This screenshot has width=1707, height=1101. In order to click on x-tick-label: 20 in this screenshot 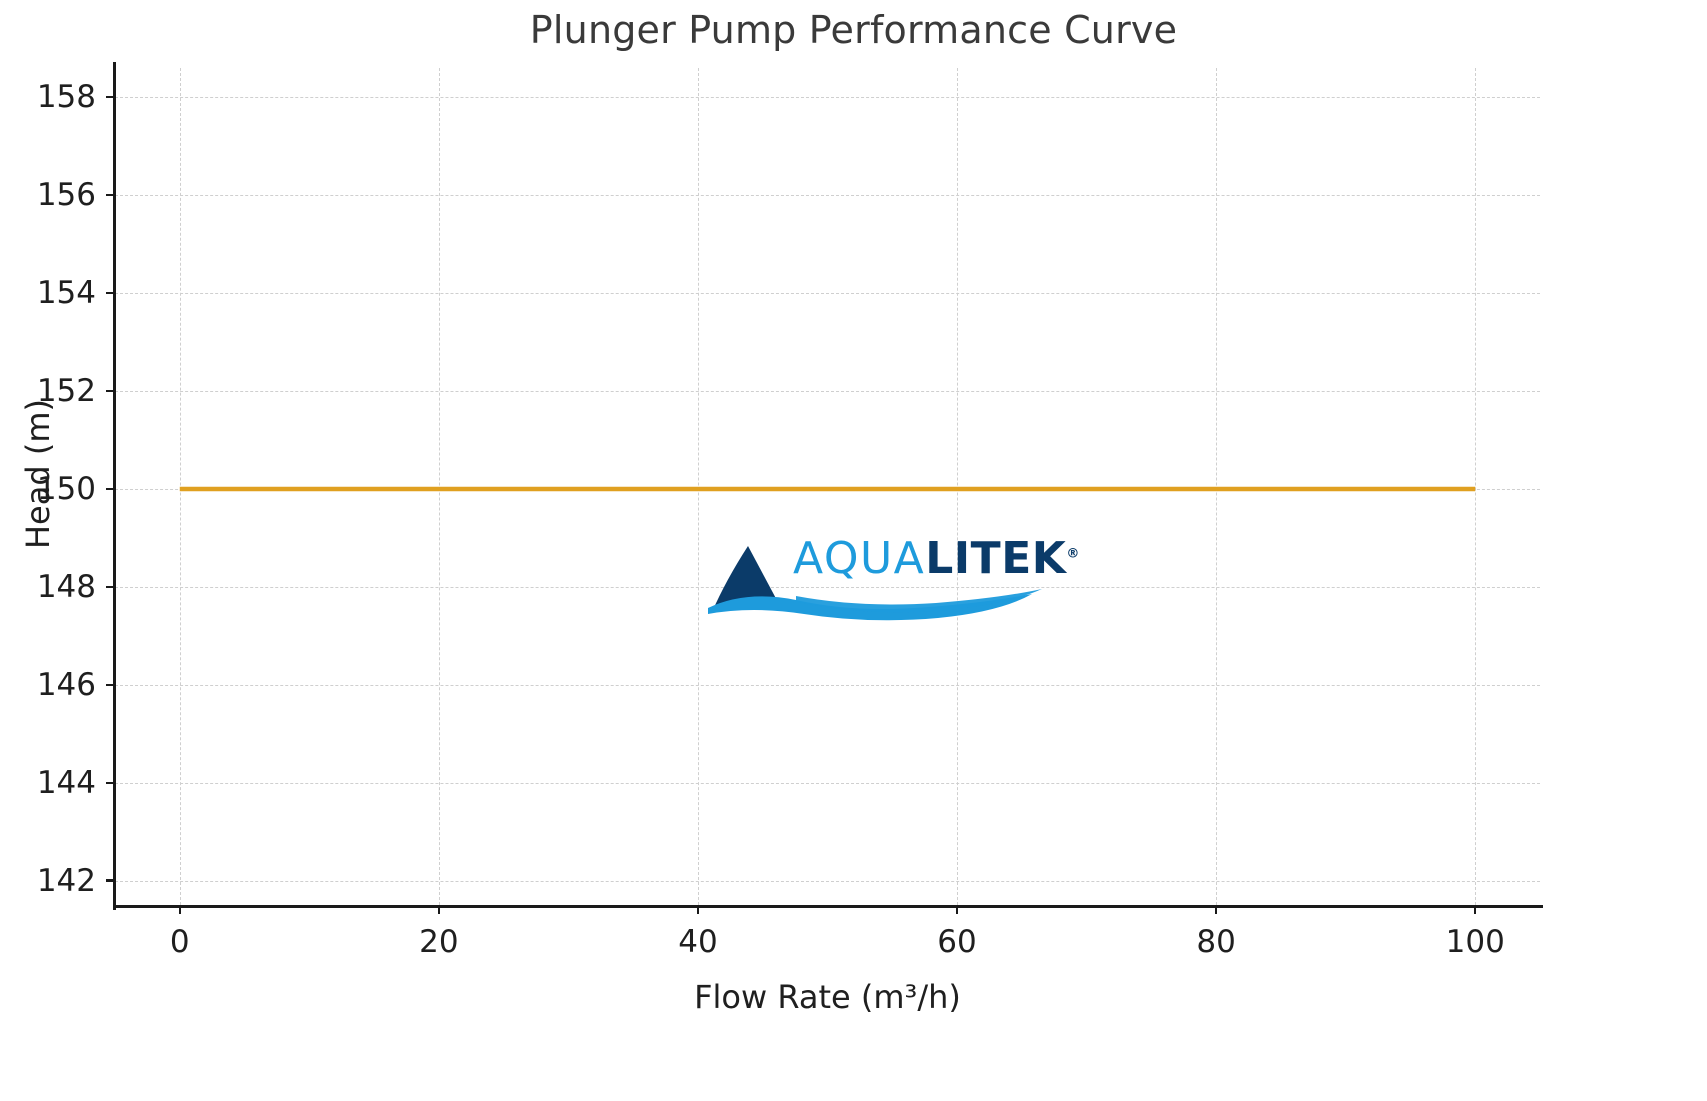, I will do `click(439, 942)`.